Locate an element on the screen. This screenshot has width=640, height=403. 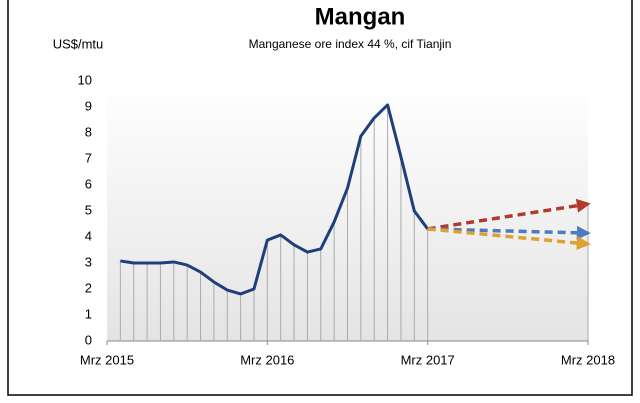
chart-subtitle: Manganese ore index 44 %, cif Tianjin is located at coordinates (350, 44).